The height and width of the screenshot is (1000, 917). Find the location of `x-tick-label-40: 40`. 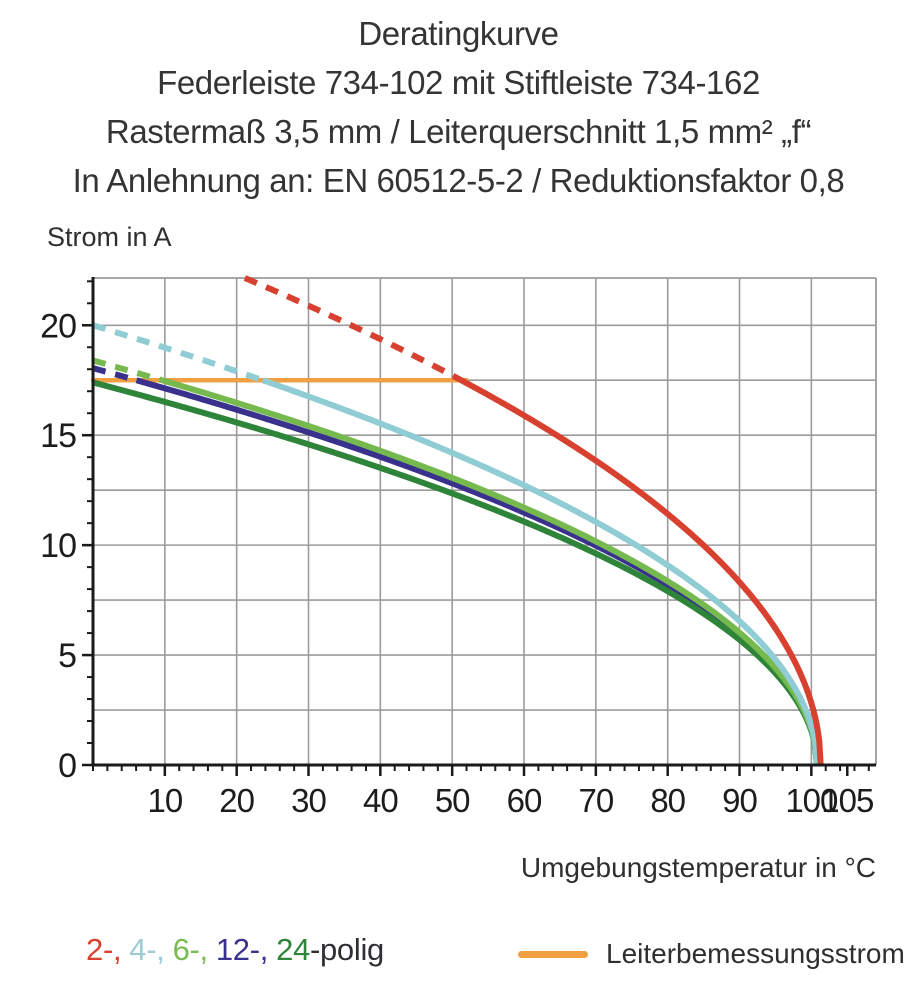

x-tick-label-40: 40 is located at coordinates (380, 800).